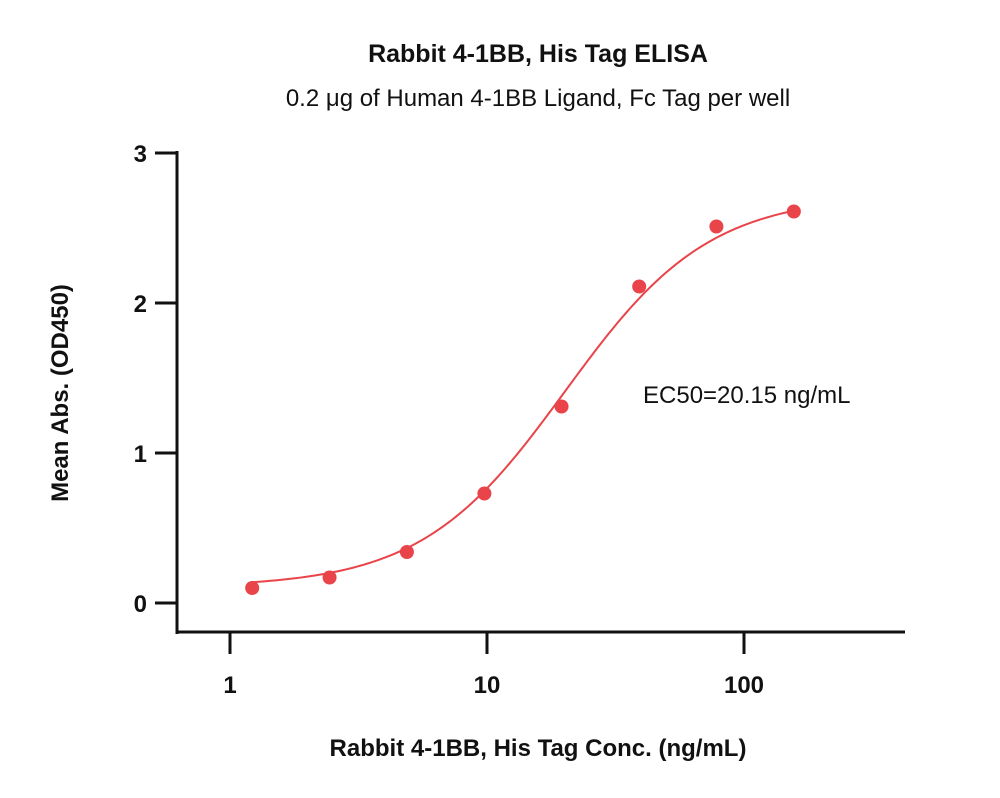 Image resolution: width=1000 pixels, height=798 pixels. Describe the element at coordinates (140, 154) in the screenshot. I see `y-tick-label: 3` at that location.